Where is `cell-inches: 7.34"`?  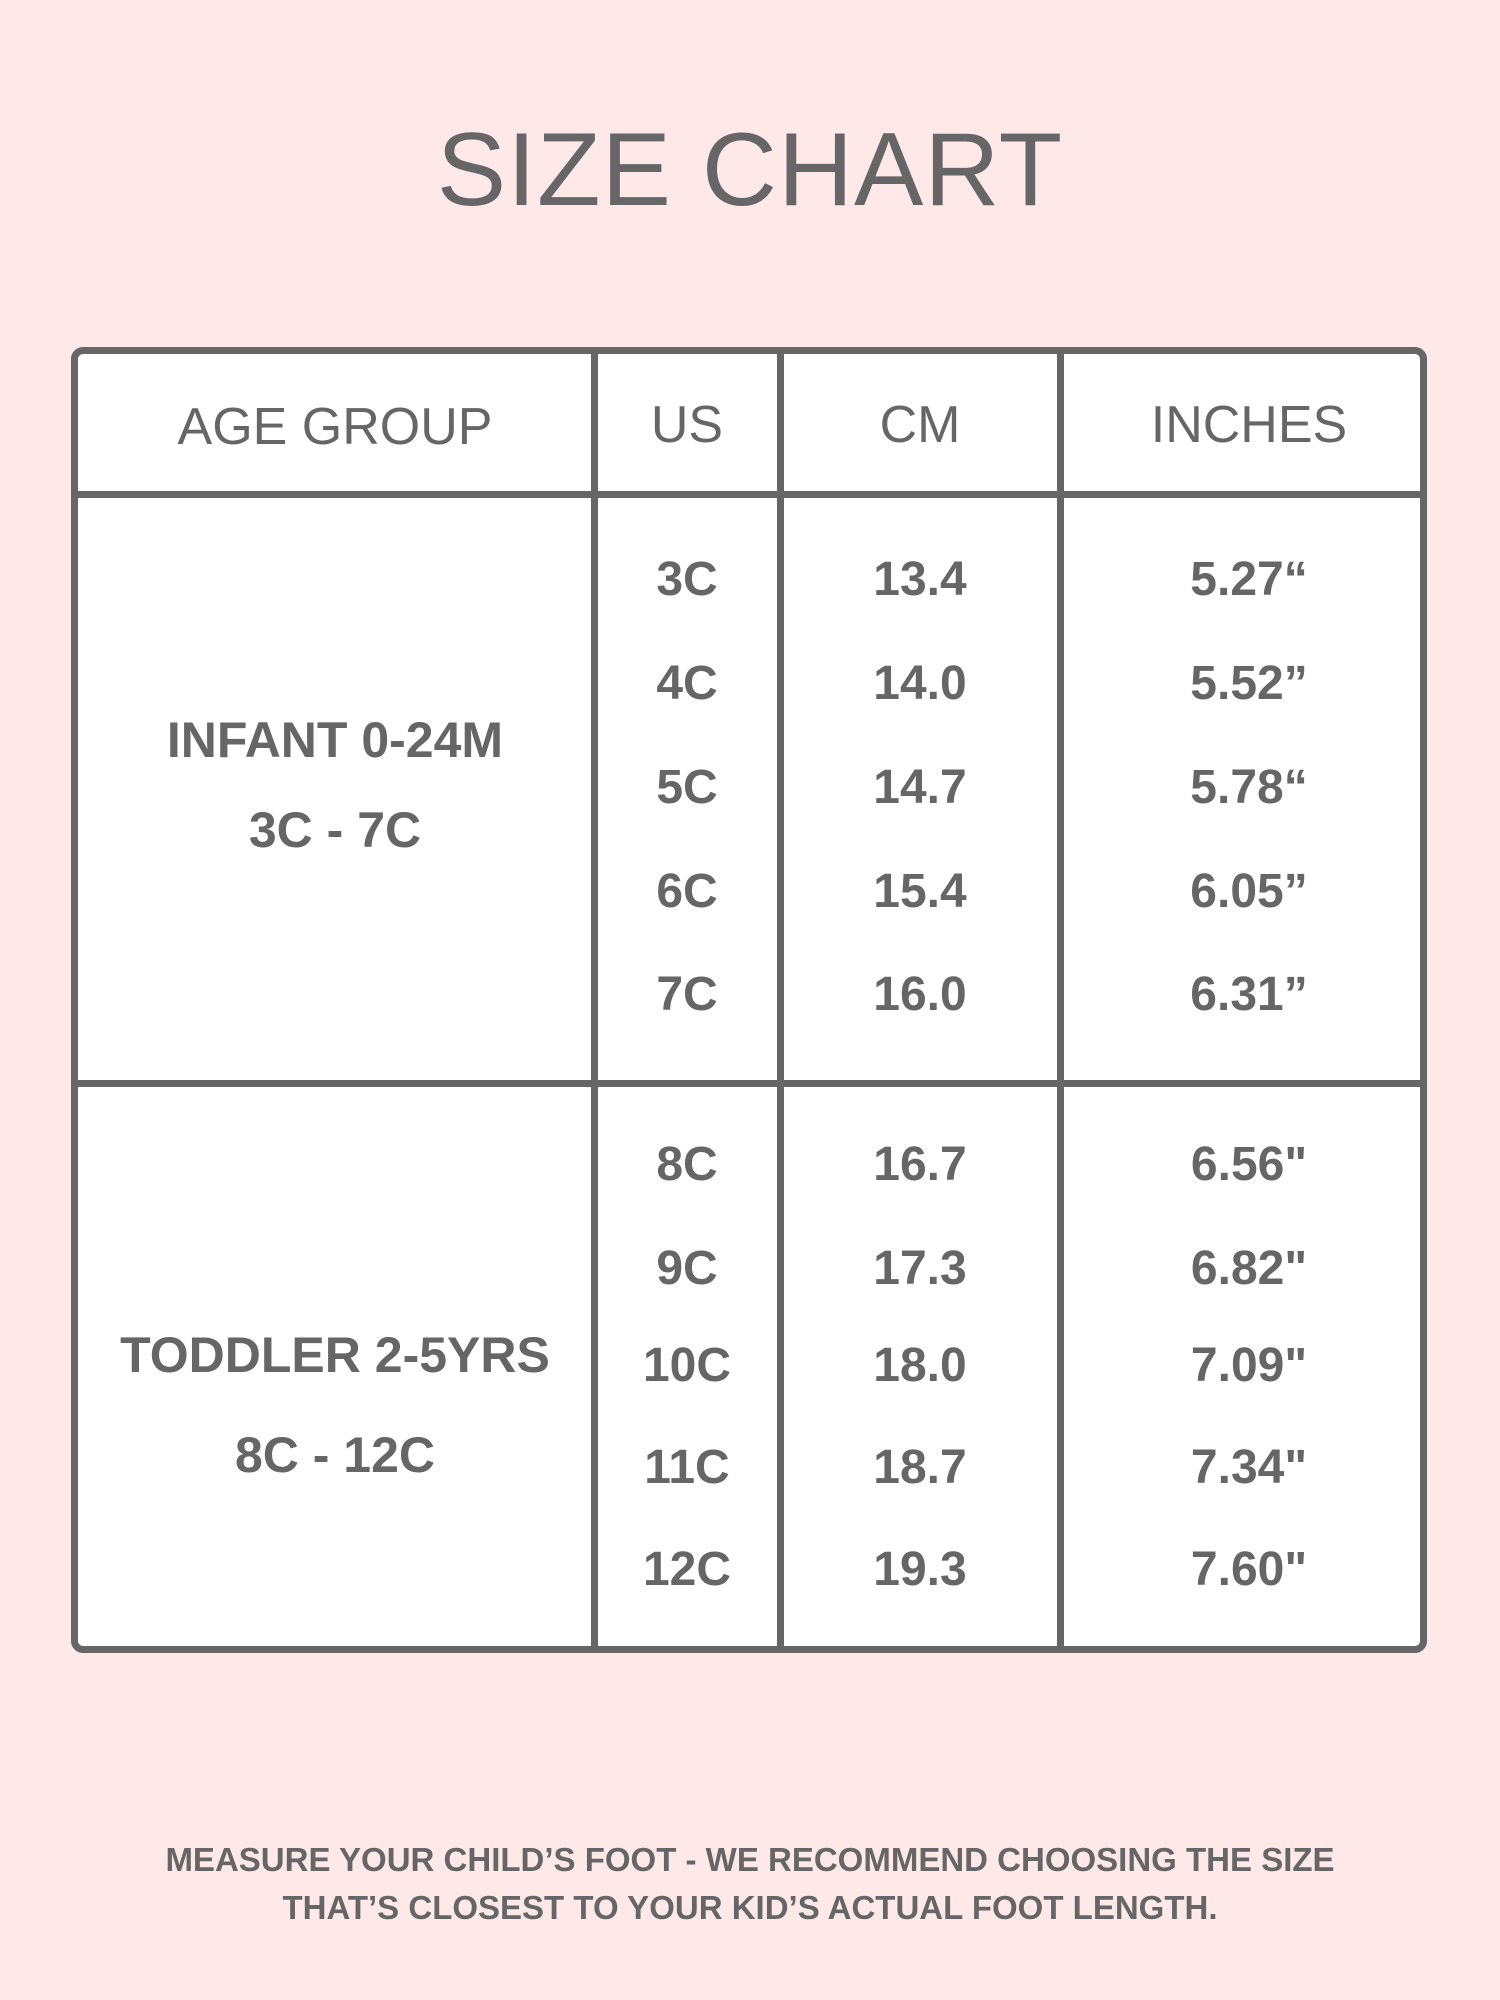 cell-inches: 7.34" is located at coordinates (1249, 1467).